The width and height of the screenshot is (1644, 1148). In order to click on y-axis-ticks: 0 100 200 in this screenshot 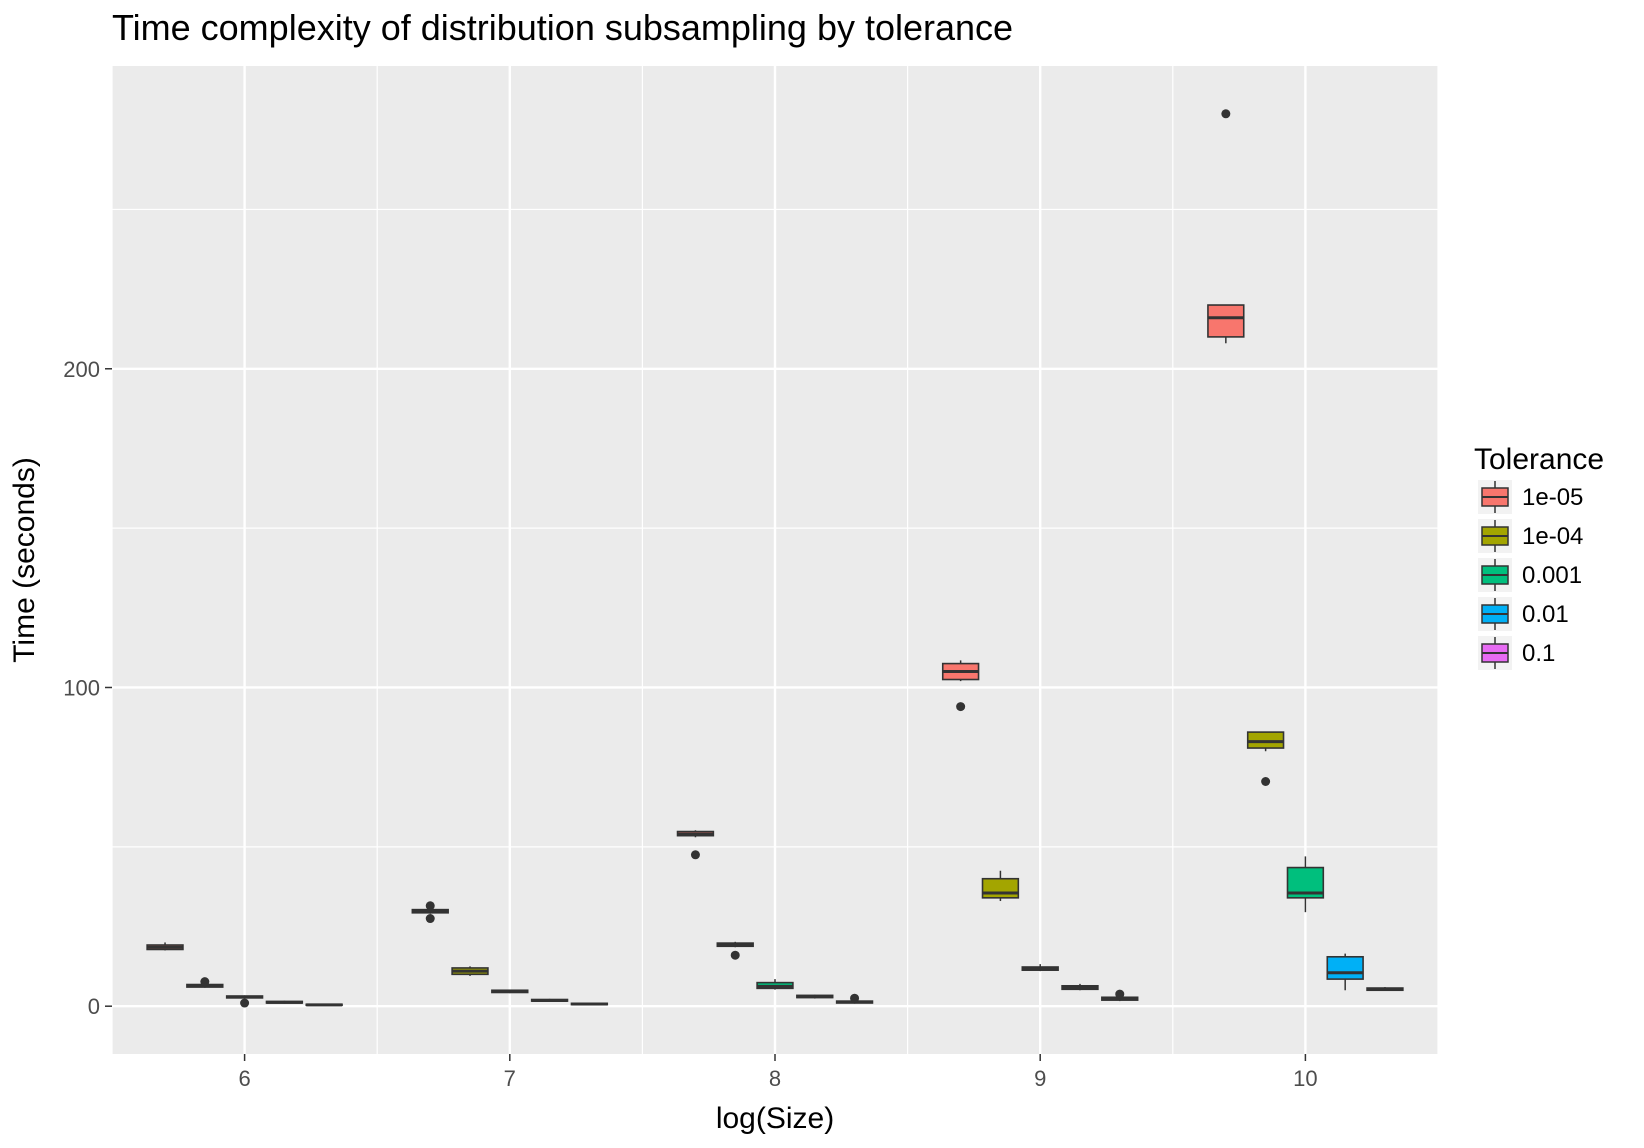, I will do `click(87, 688)`.